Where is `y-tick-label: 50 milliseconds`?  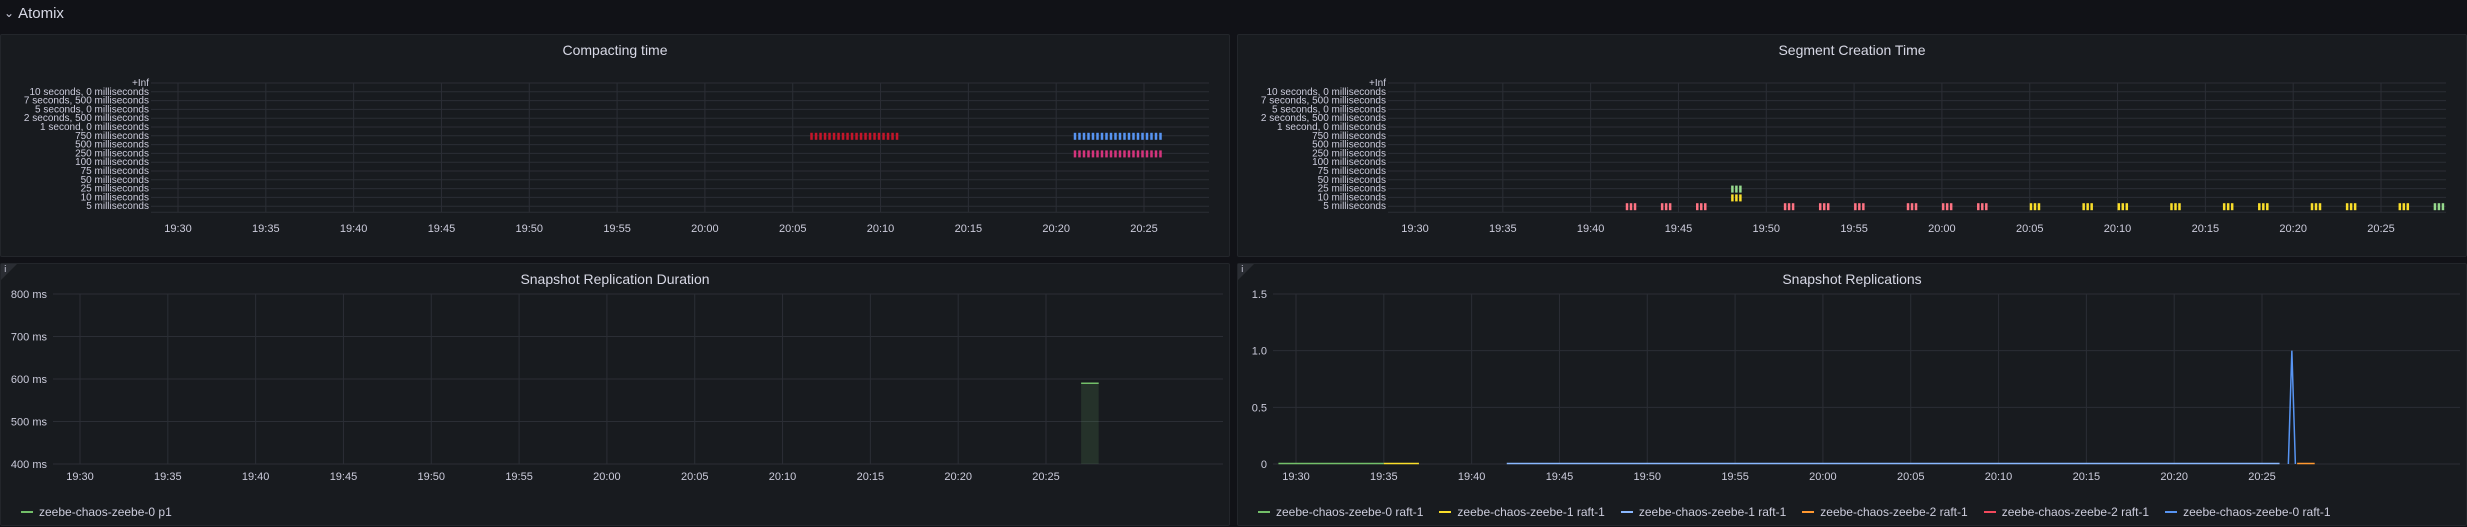 y-tick-label: 50 milliseconds is located at coordinates (115, 180).